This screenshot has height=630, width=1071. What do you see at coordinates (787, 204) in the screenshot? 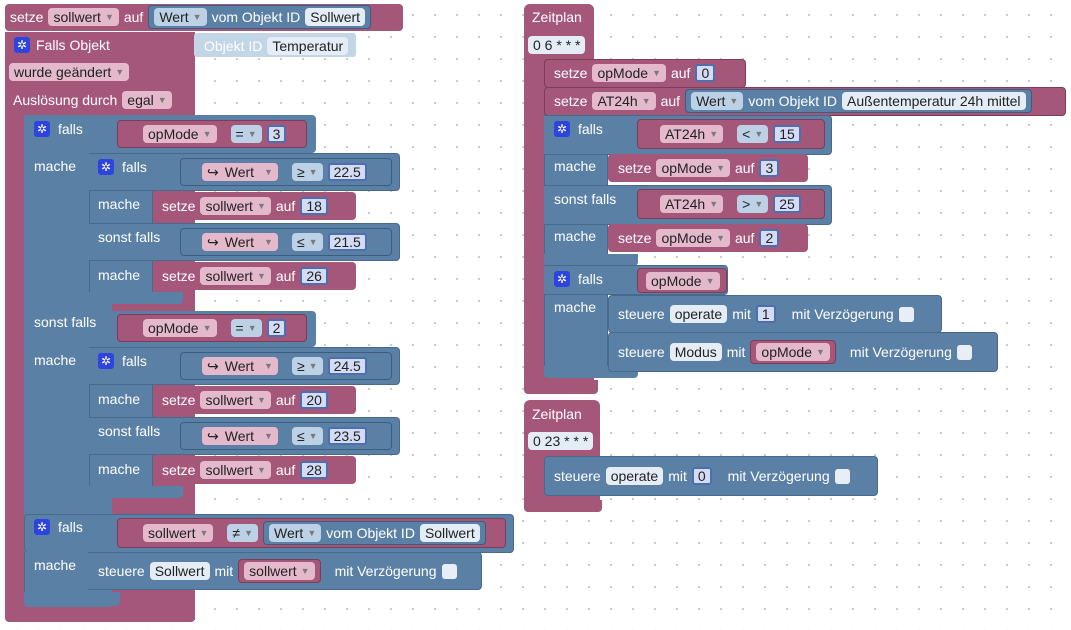
I see `number-field: 25` at bounding box center [787, 204].